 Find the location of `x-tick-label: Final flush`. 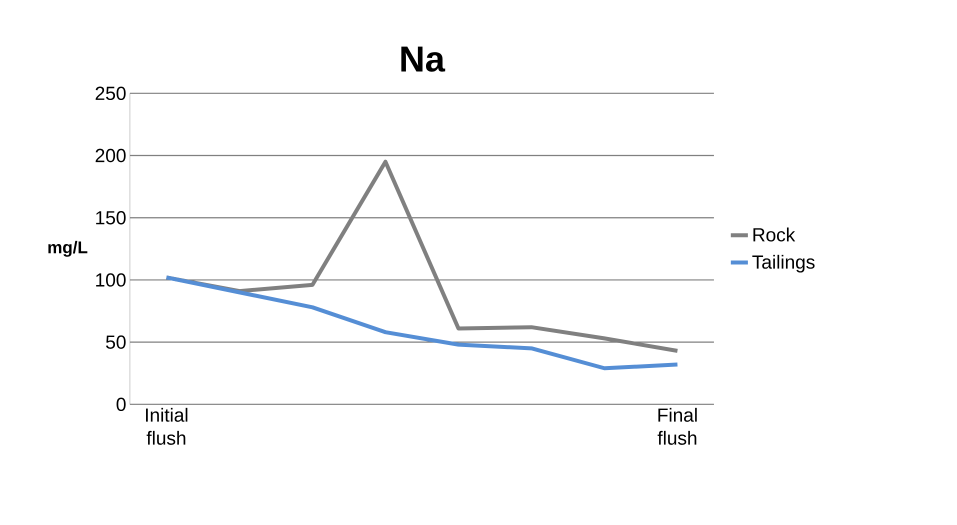

x-tick-label: Final flush is located at coordinates (677, 426).